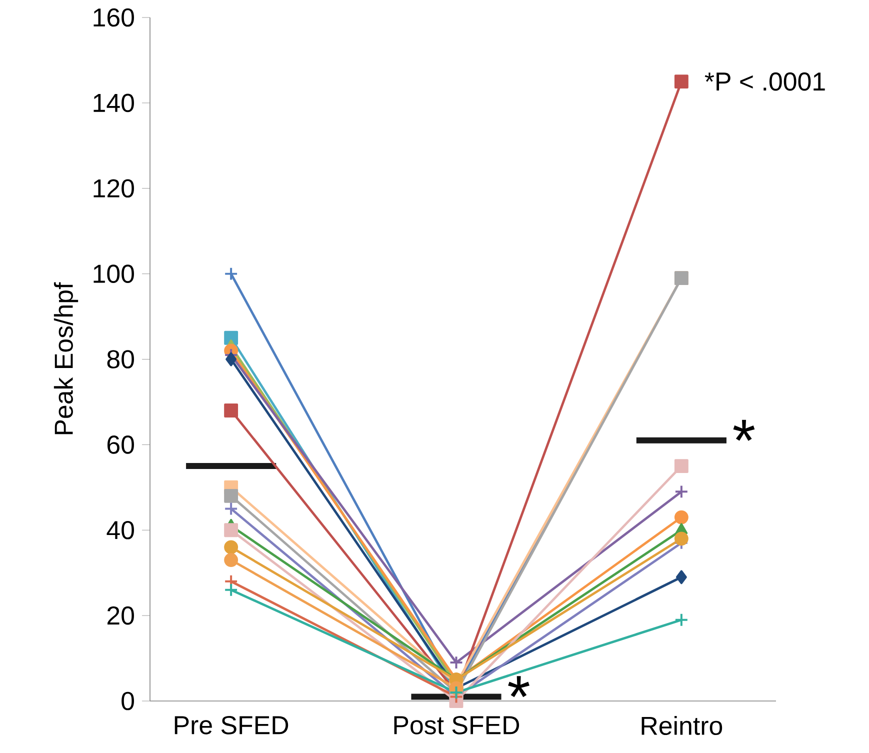  I want to click on y-tick-label: 20, so click(120, 615).